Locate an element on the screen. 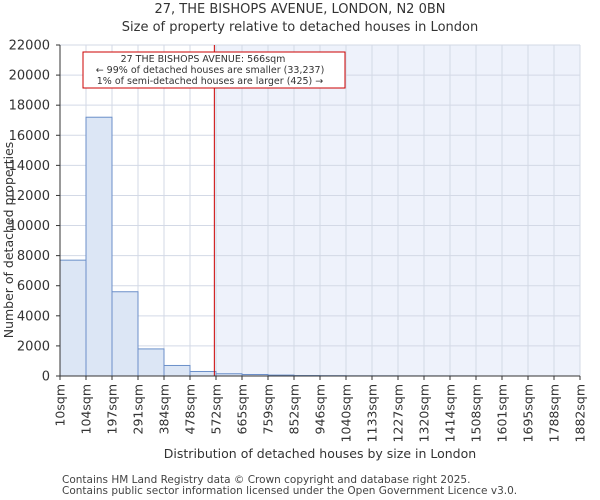  x-tick-label: 1414sqm is located at coordinates (450, 413).